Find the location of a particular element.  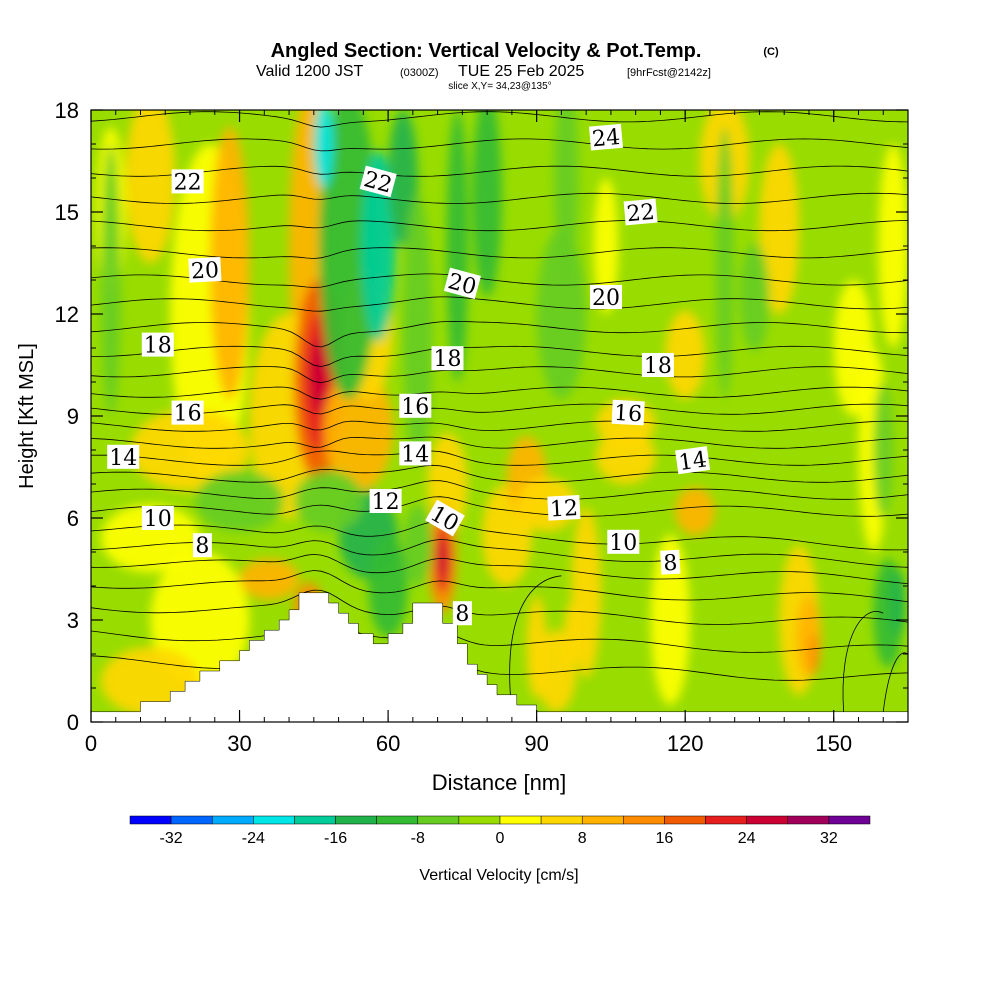

subtitle-valid: Valid 1200 JST is located at coordinates (310, 71).